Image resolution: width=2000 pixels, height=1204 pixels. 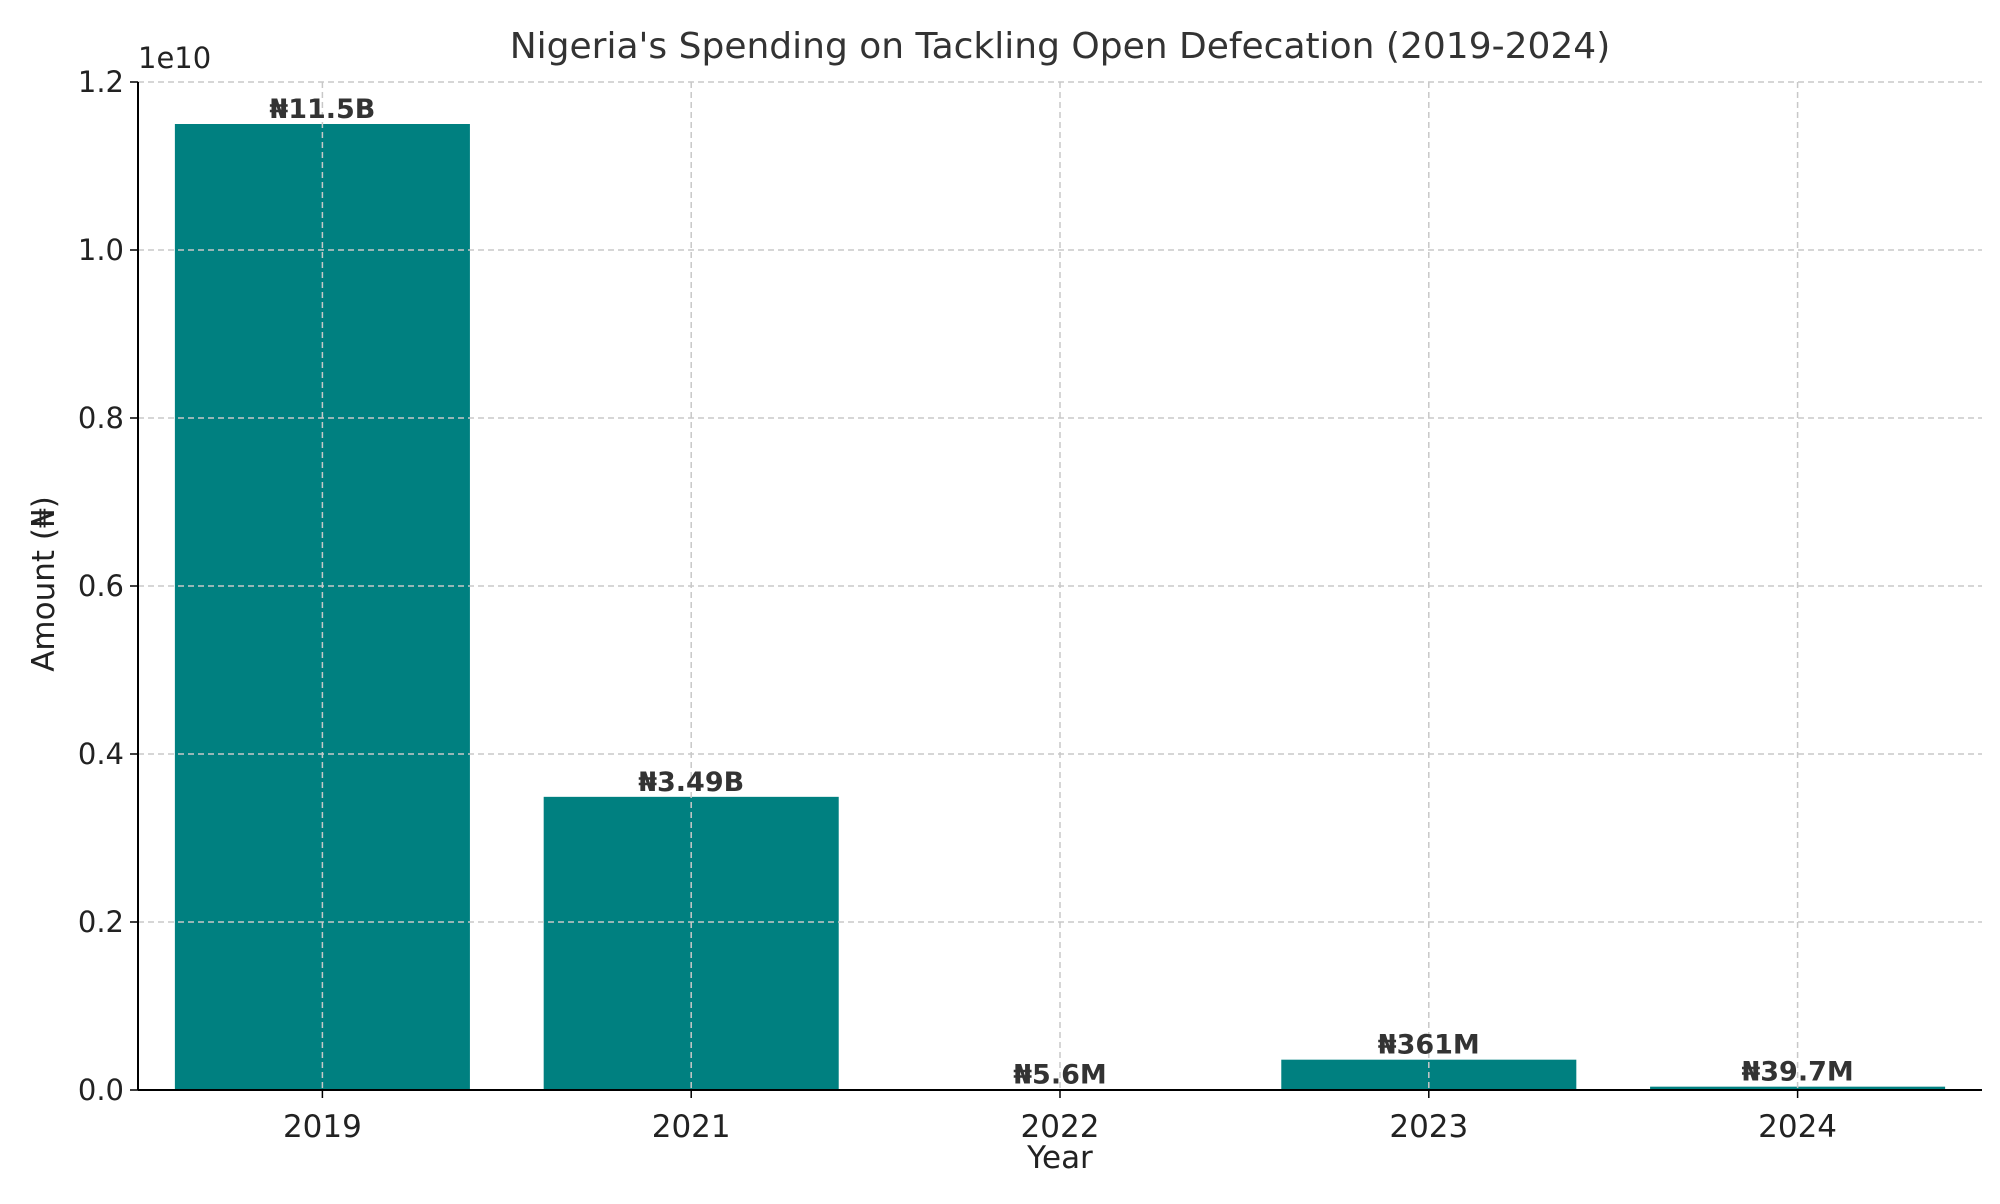 What do you see at coordinates (44, 584) in the screenshot?
I see `y-axis-label: Amount (₦)` at bounding box center [44, 584].